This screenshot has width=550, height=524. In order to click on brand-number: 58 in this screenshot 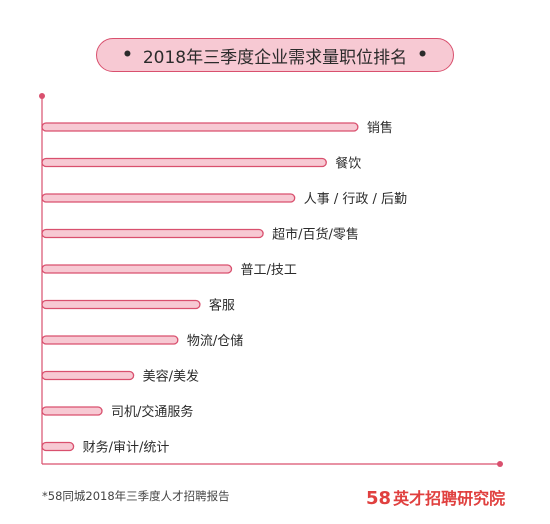, I will do `click(379, 498)`.